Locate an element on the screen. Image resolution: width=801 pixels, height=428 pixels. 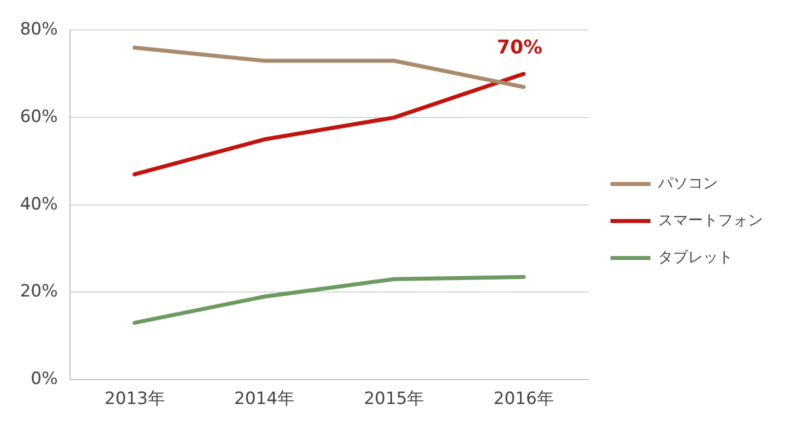
x-tick-label: 2013年 is located at coordinates (134, 399).